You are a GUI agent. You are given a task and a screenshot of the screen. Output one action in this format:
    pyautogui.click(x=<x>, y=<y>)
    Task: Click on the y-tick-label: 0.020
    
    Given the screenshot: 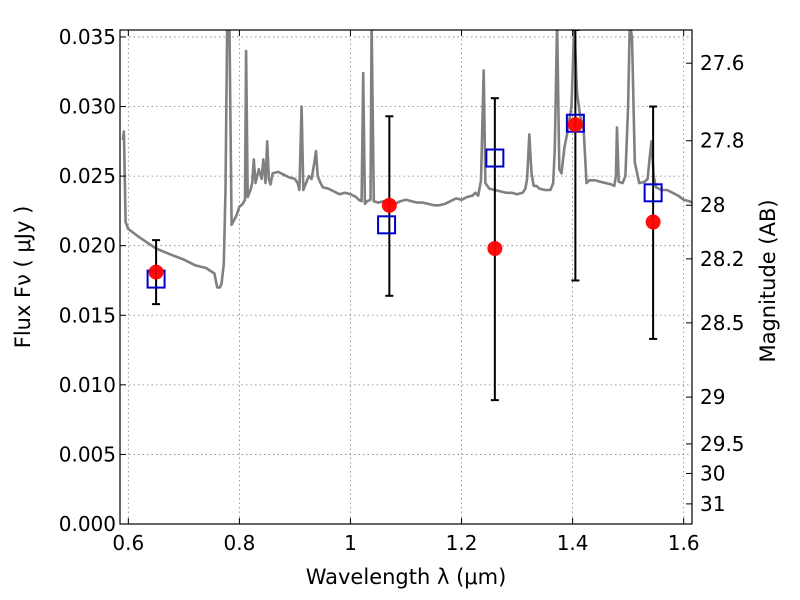 What is the action you would take?
    pyautogui.click(x=87, y=246)
    